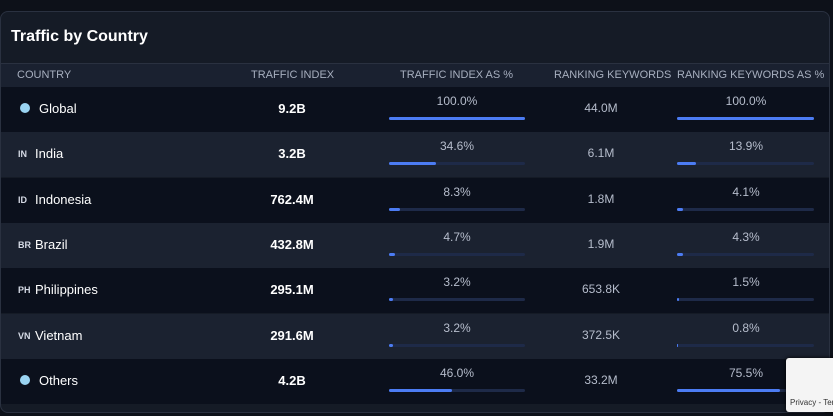 The width and height of the screenshot is (833, 416). Describe the element at coordinates (601, 334) in the screenshot. I see `ranking-keywords: 372.5K` at that location.